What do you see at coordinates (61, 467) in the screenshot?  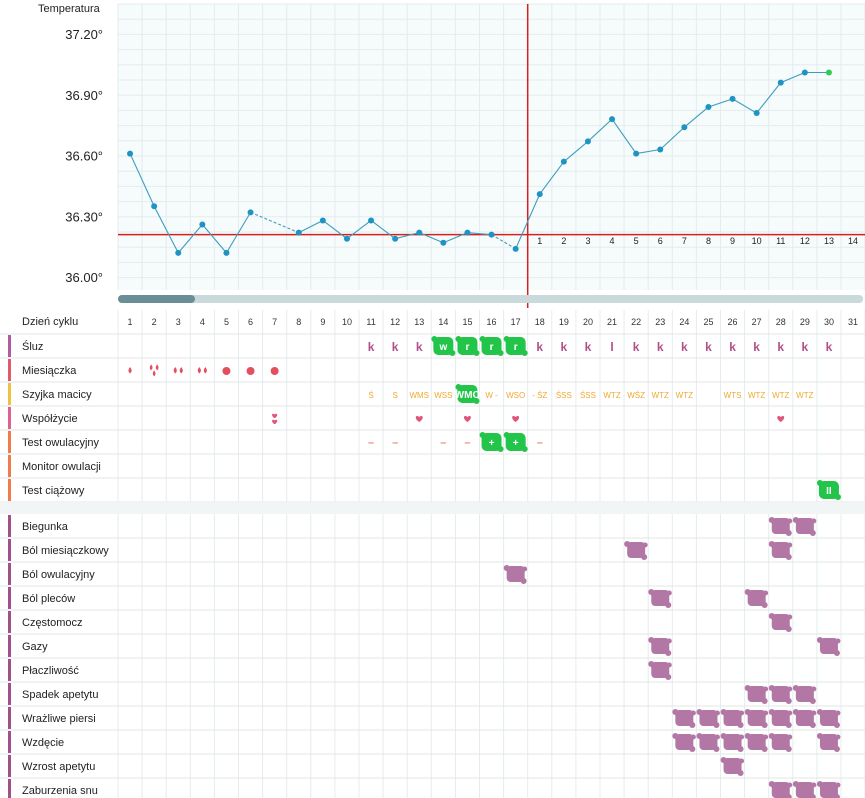 I see `row-label: Monitor owulacji` at bounding box center [61, 467].